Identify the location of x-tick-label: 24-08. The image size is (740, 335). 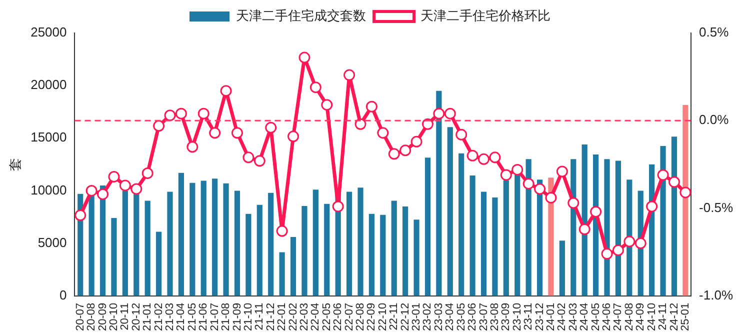
(629, 317).